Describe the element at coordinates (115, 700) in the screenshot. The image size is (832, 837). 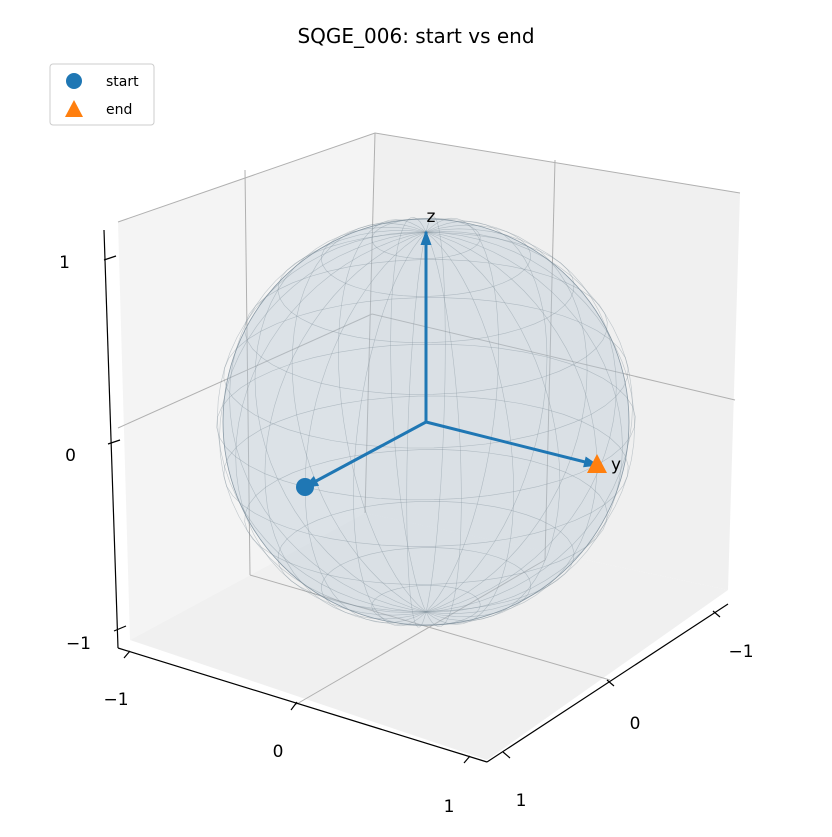
I see `x-tick-label: −1` at that location.